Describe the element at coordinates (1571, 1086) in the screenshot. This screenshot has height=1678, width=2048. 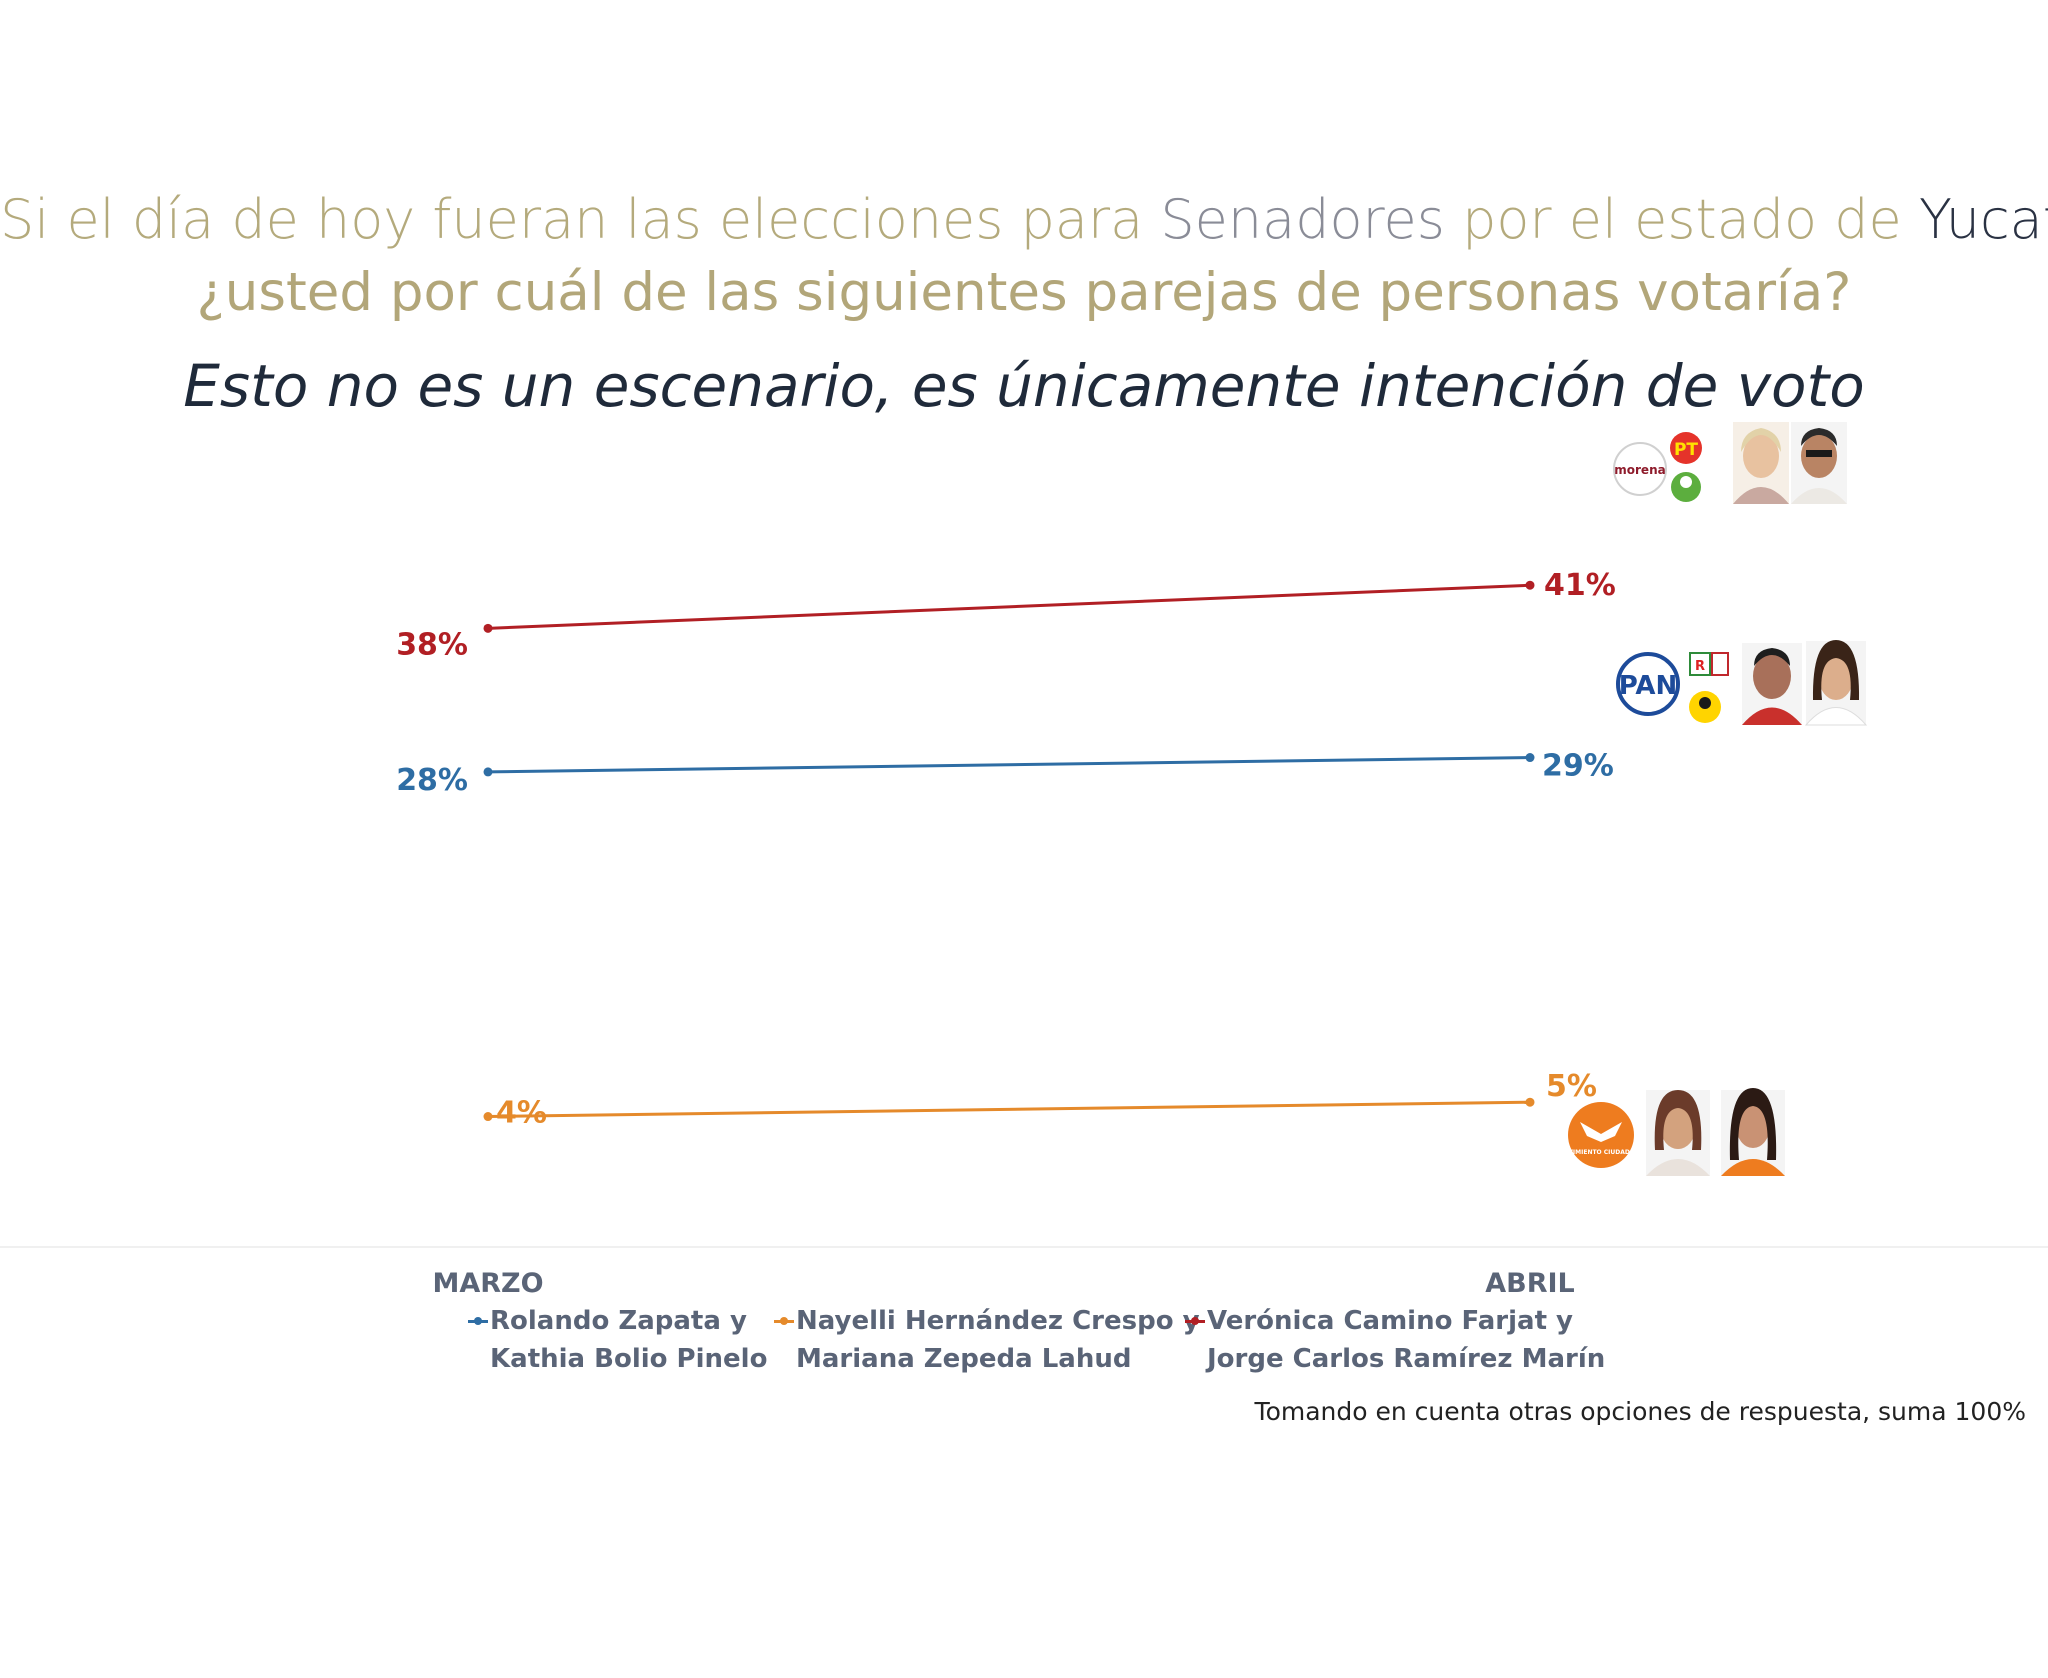
I see `data-label: 5%` at that location.